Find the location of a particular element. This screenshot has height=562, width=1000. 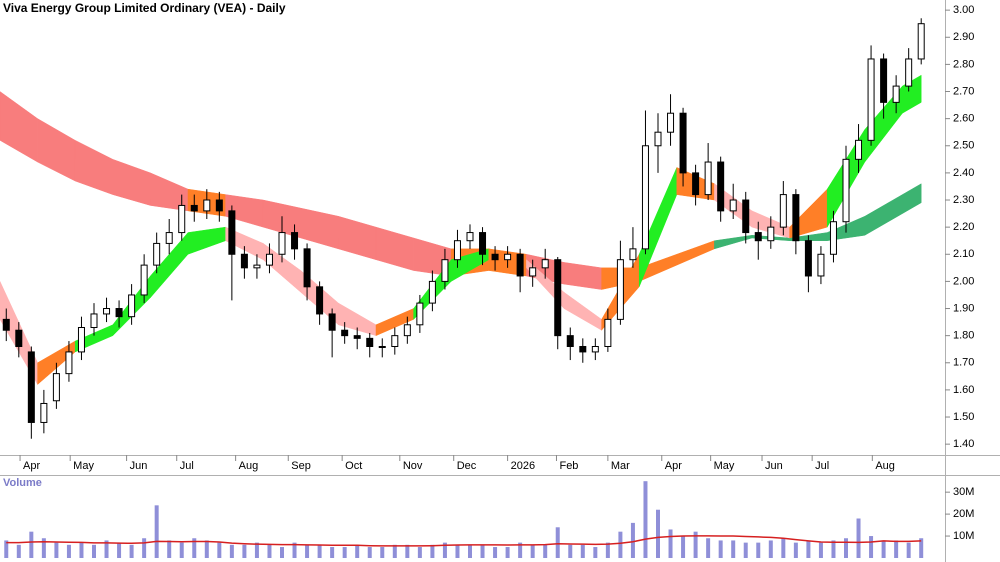

y-tick-label: 2.90 is located at coordinates (963, 37).